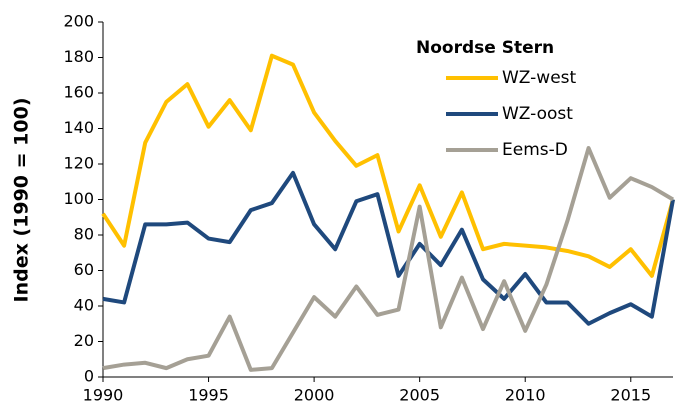 This screenshot has height=416, width=675. What do you see at coordinates (103, 395) in the screenshot?
I see `x-tick-label: 1990` at bounding box center [103, 395].